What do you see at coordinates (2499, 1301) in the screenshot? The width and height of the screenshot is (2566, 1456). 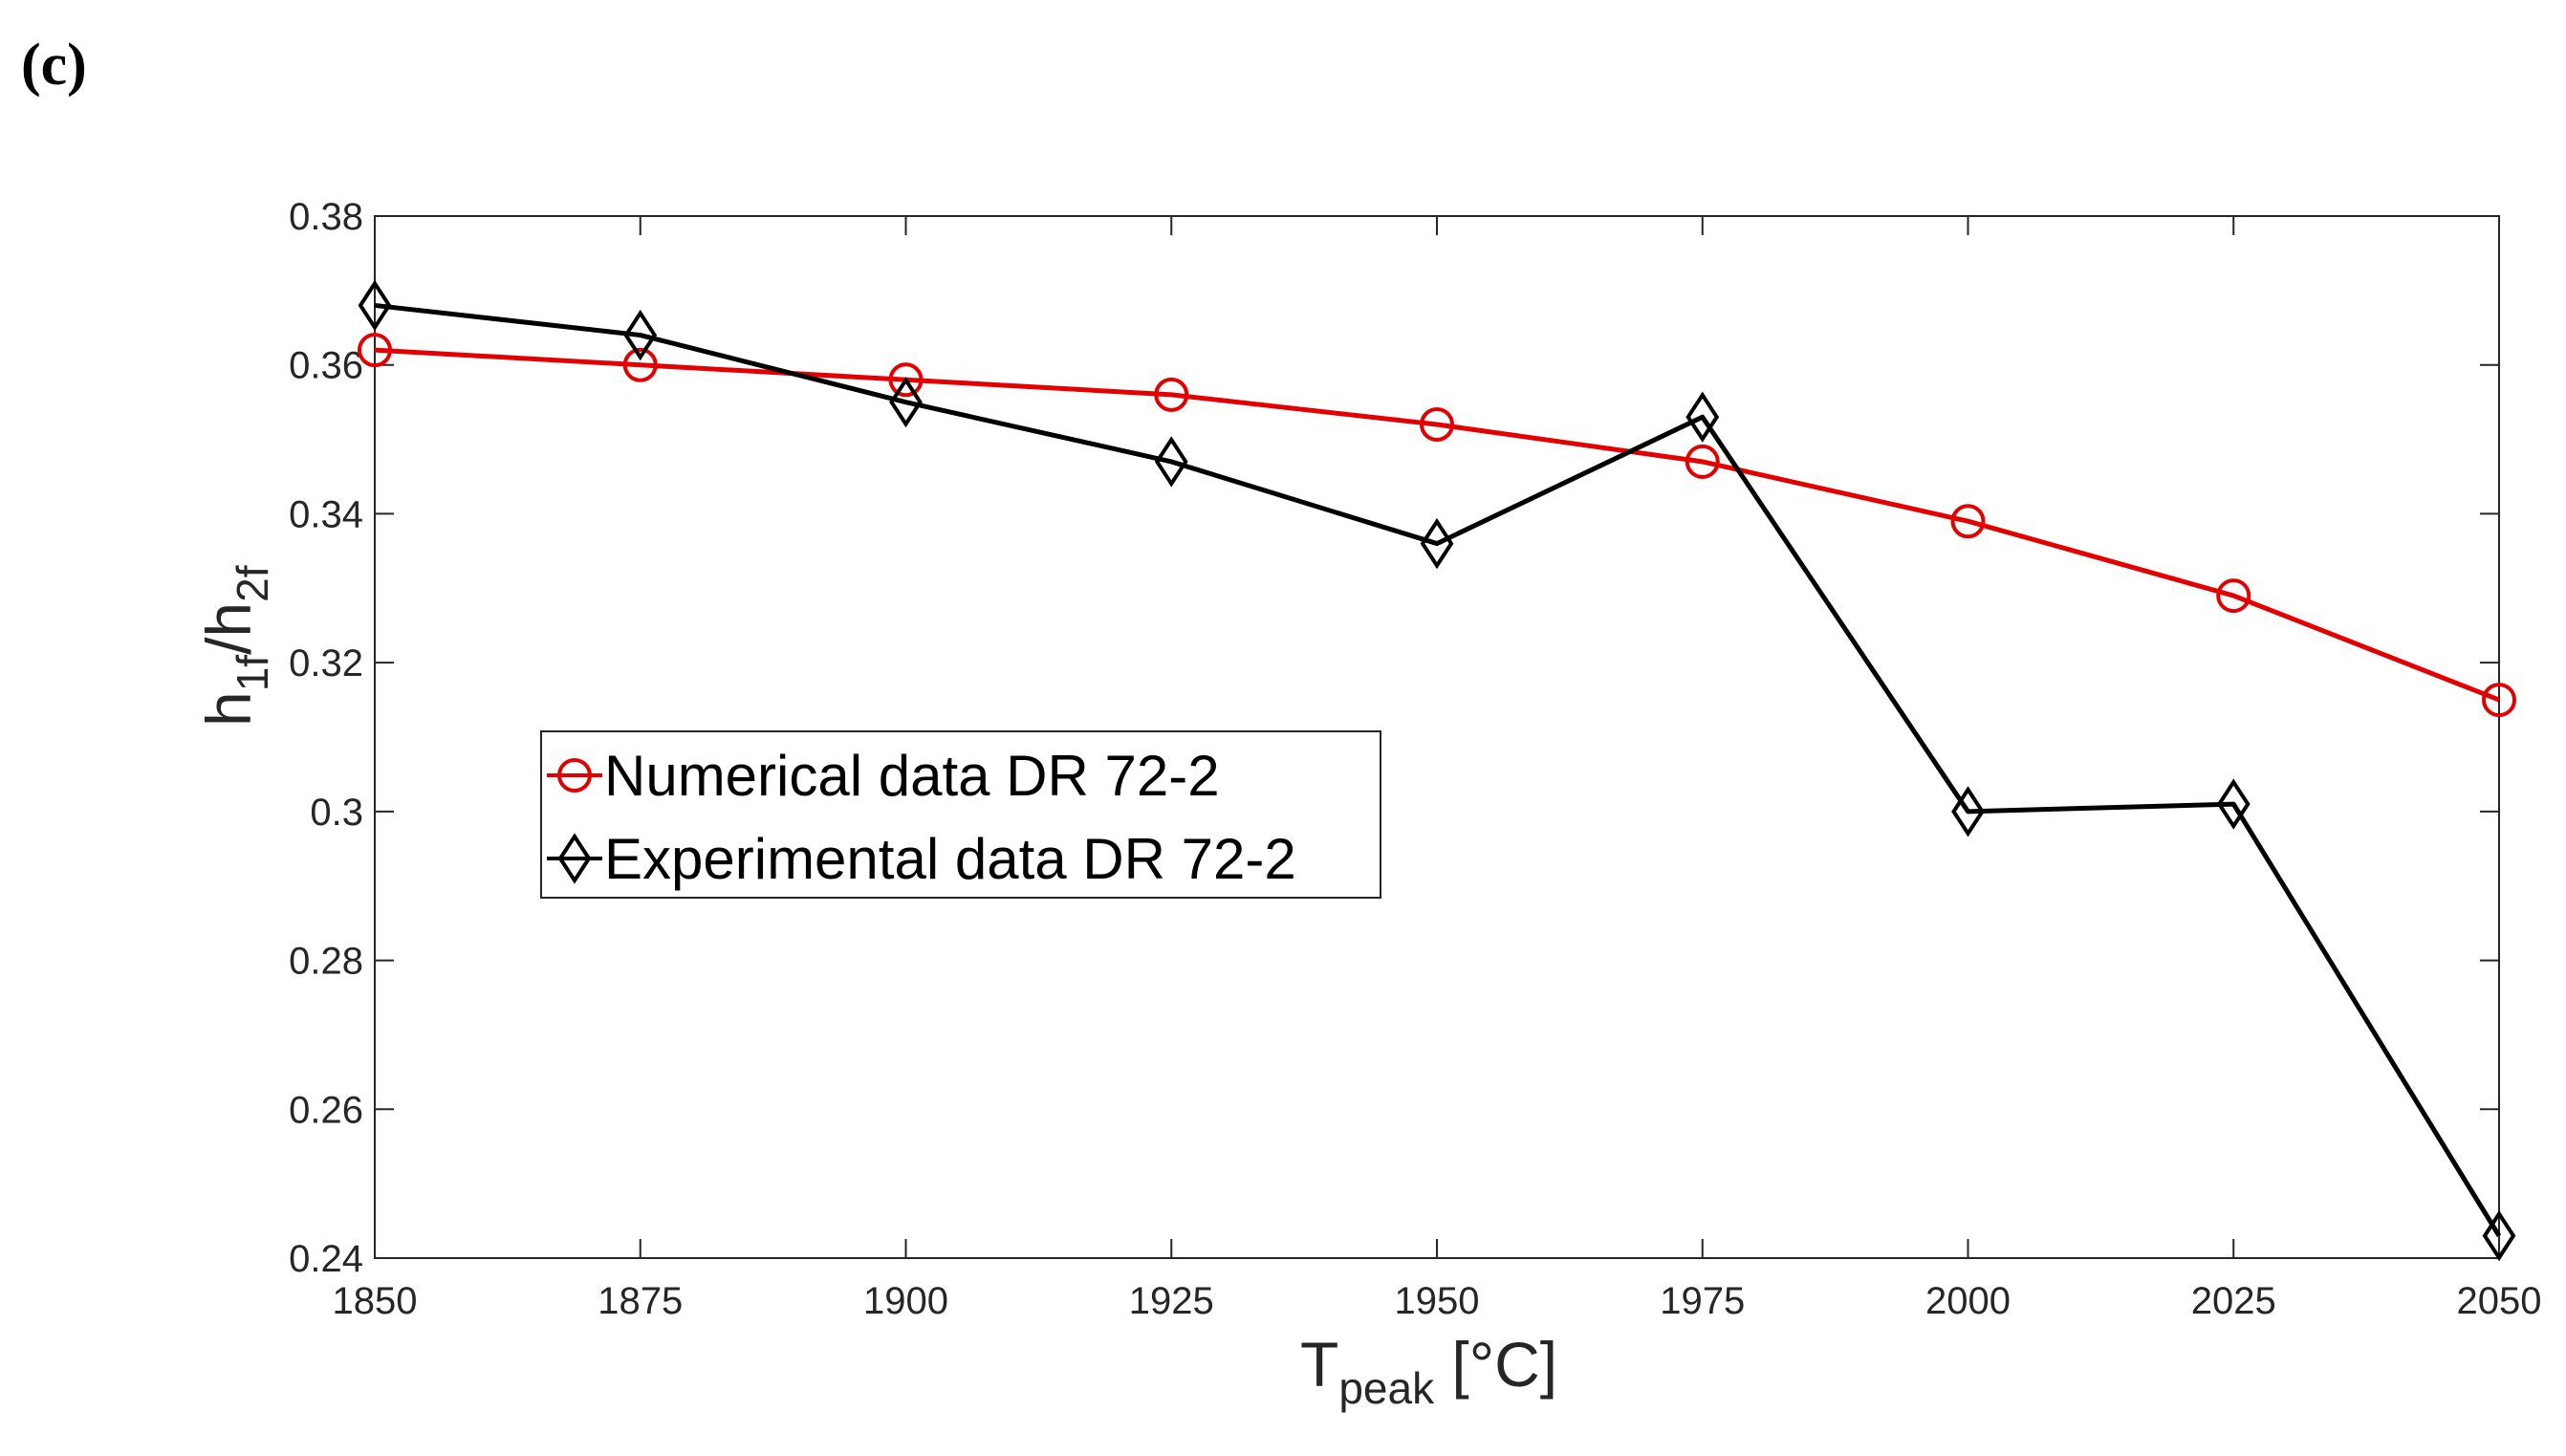 I see `x-tick-label: 2050` at bounding box center [2499, 1301].